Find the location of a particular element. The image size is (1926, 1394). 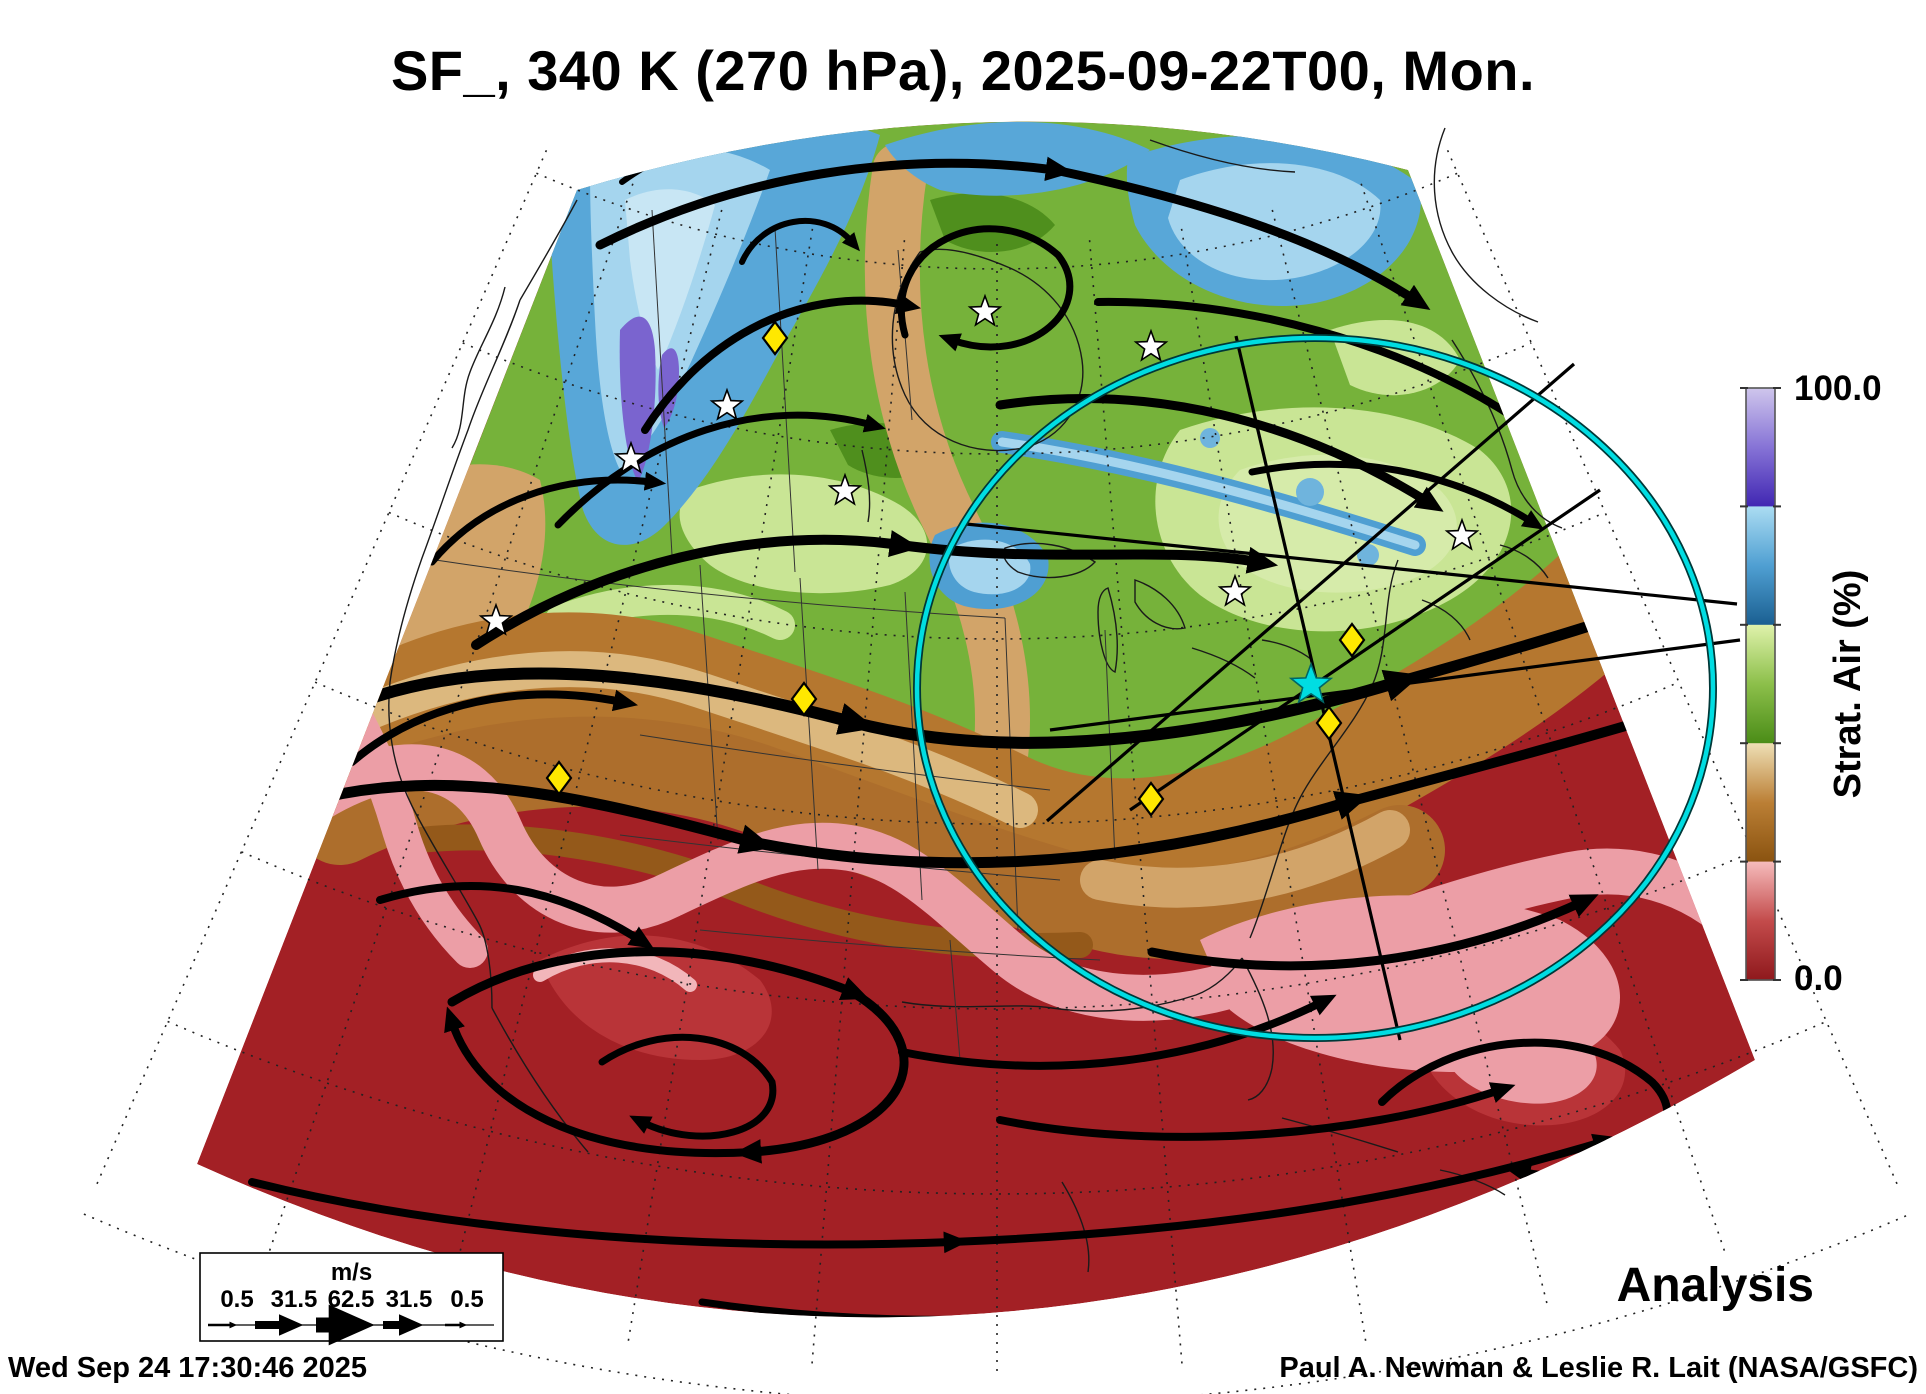

colorbar-max-label: 100.0 is located at coordinates (1838, 388).